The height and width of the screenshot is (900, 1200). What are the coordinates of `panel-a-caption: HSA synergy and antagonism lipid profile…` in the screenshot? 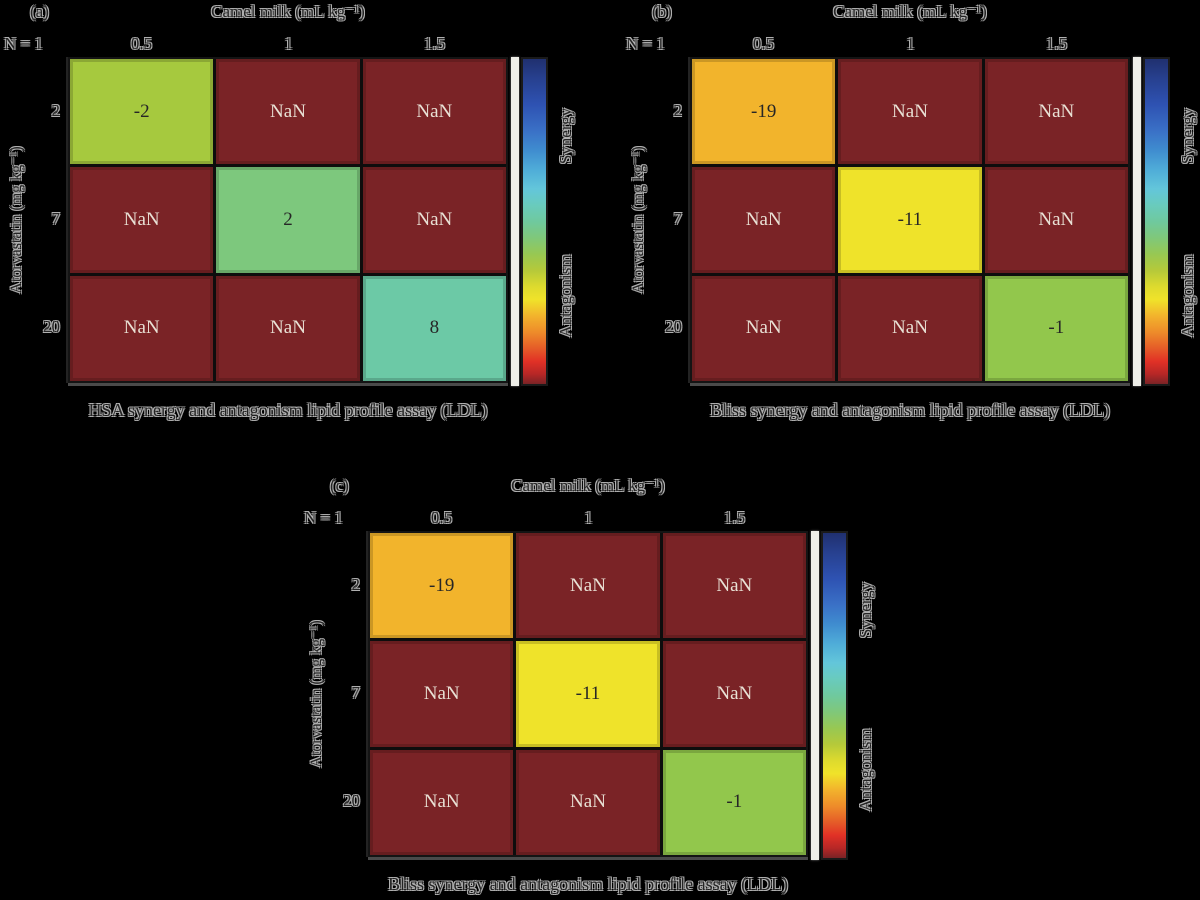 It's located at (288, 410).